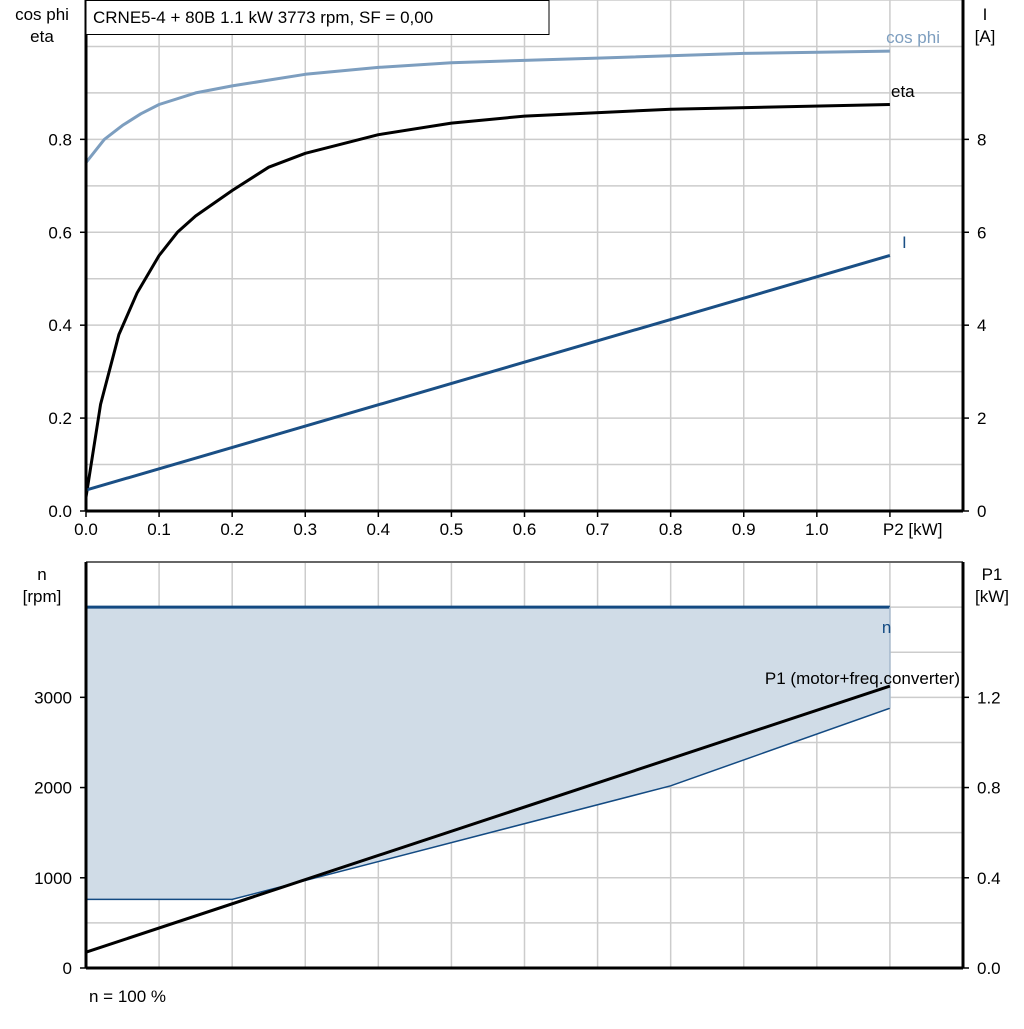  I want to click on x-tick-label: 0.3, so click(305, 529).